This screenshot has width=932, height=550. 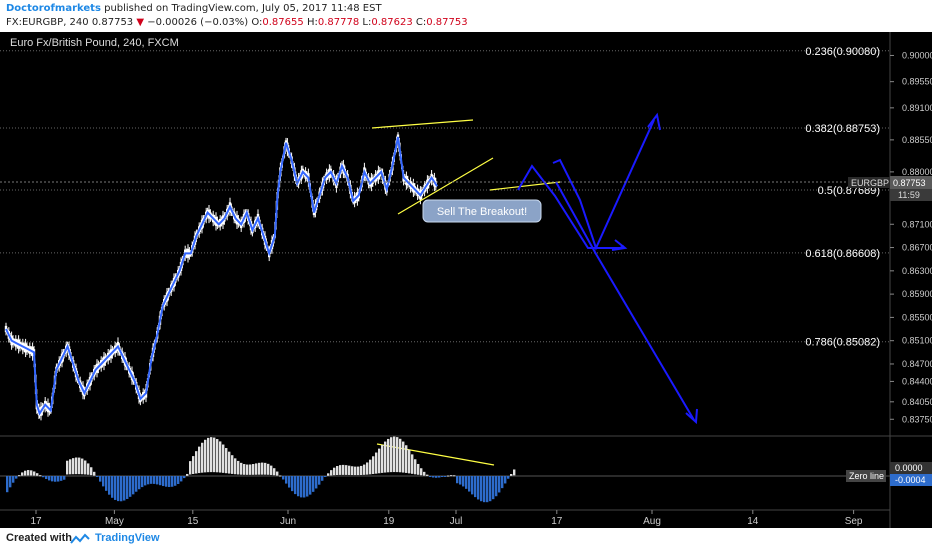 What do you see at coordinates (909, 468) in the screenshot?
I see `osc-value-1: 0.0000` at bounding box center [909, 468].